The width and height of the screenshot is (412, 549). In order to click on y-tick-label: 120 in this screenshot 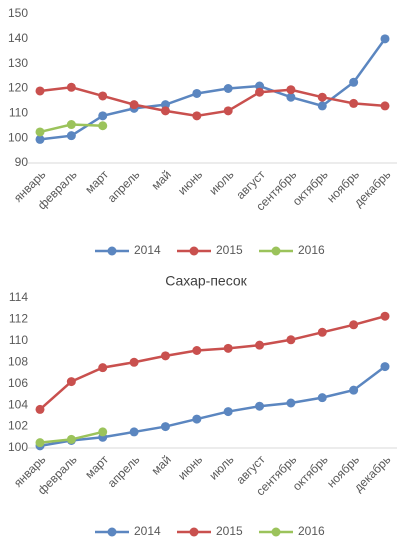, I will do `click(18, 88)`.